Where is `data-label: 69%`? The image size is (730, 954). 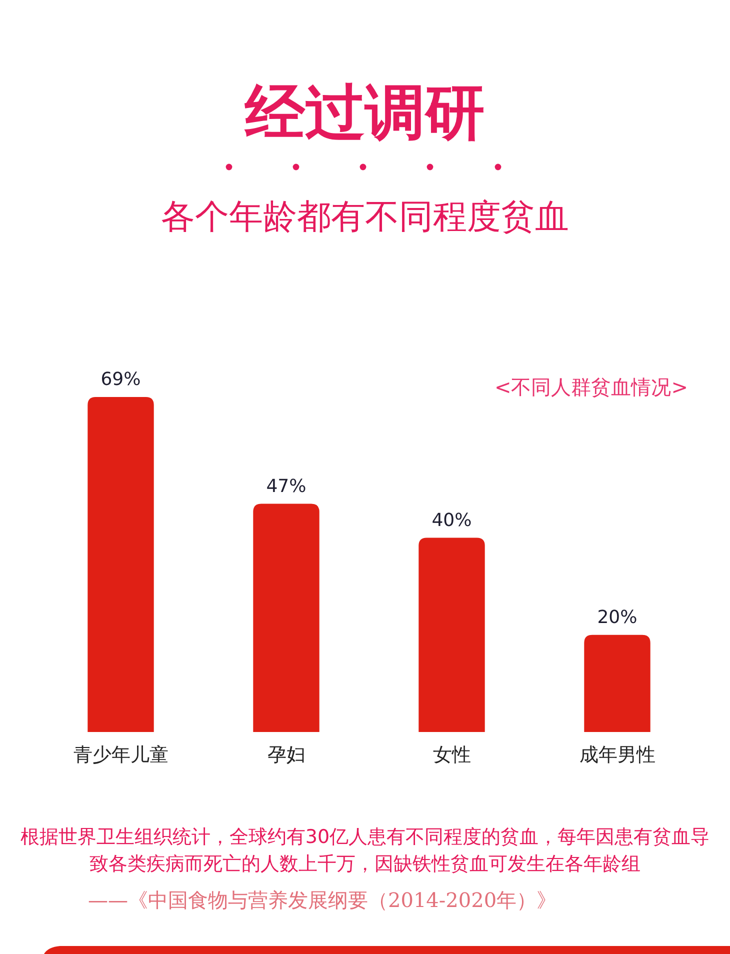
data-label: 69% is located at coordinates (120, 379).